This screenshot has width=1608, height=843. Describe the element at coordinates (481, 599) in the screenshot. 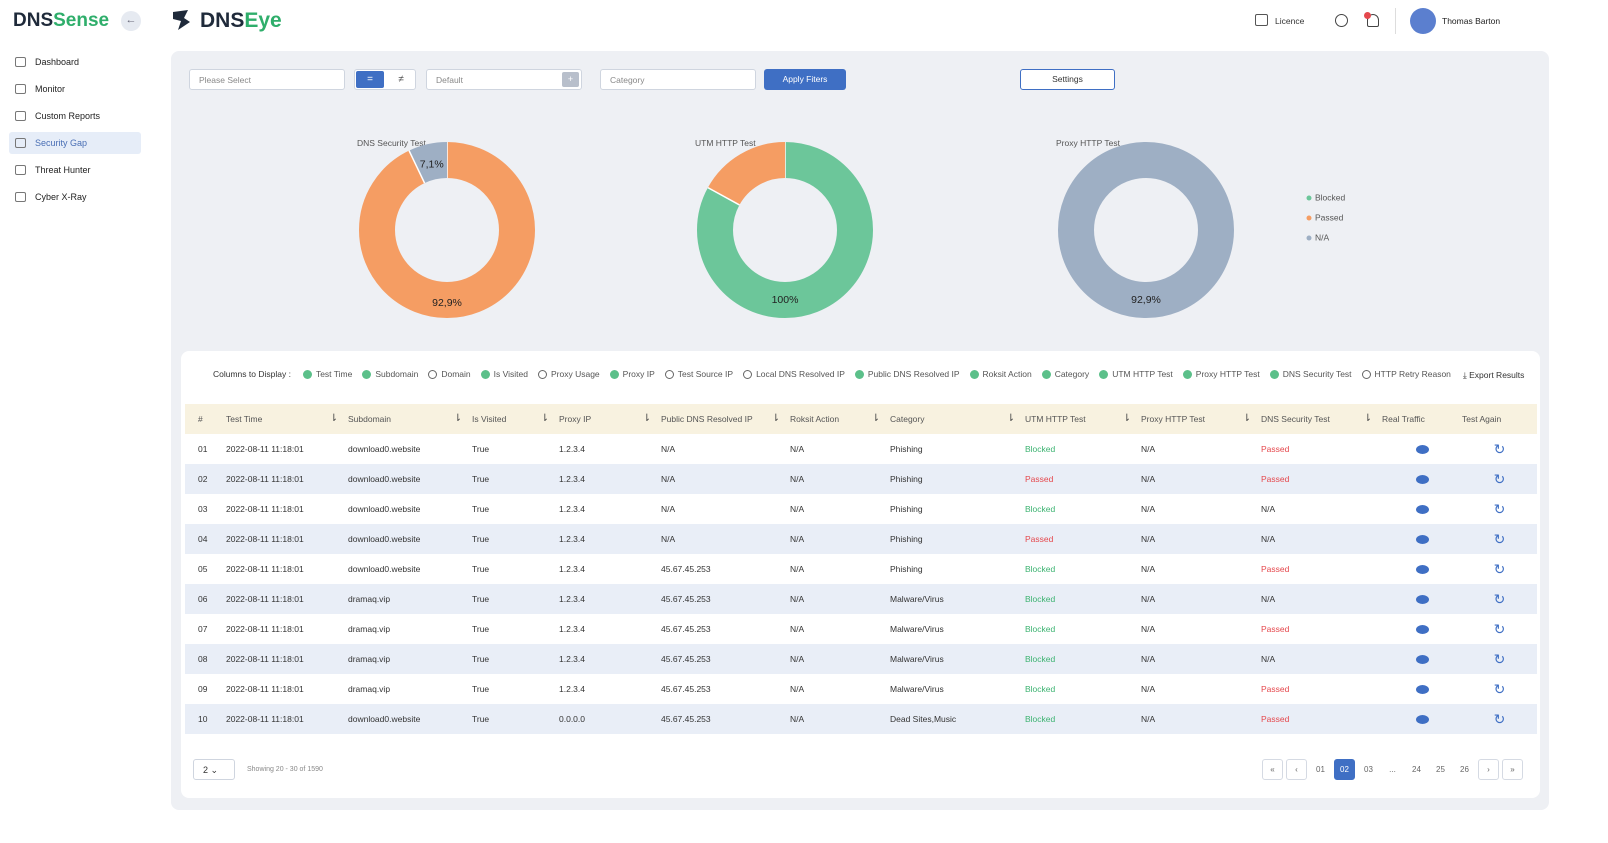

I see `table-cell: True` at that location.